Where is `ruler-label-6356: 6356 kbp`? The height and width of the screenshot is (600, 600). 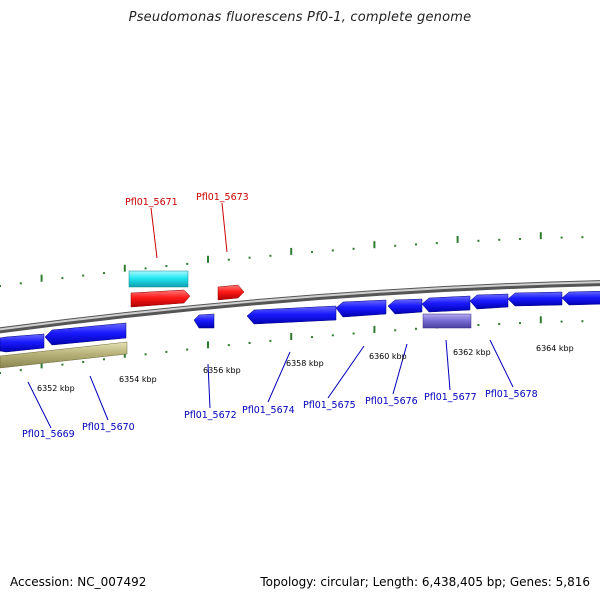
ruler-label-6356: 6356 kbp is located at coordinates (222, 370).